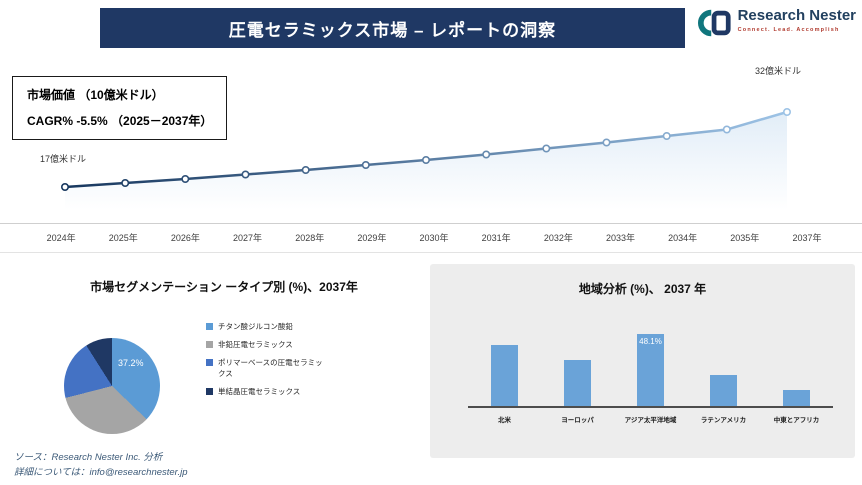 Image resolution: width=862 pixels, height=485 pixels. What do you see at coordinates (807, 238) in the screenshot?
I see `x-axis-label: 2037年` at bounding box center [807, 238].